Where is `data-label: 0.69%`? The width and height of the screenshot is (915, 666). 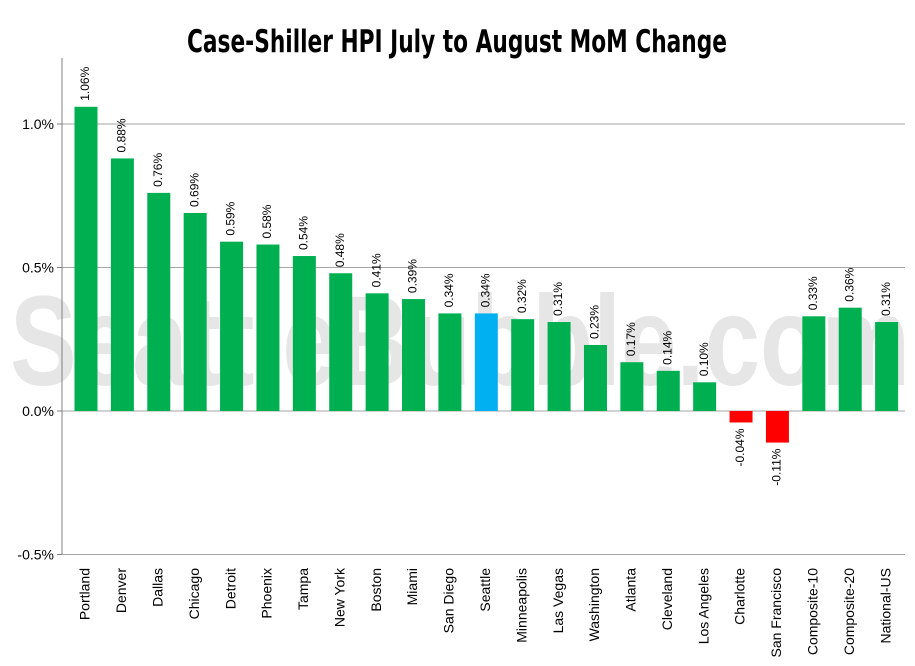 data-label: 0.69% is located at coordinates (194, 190).